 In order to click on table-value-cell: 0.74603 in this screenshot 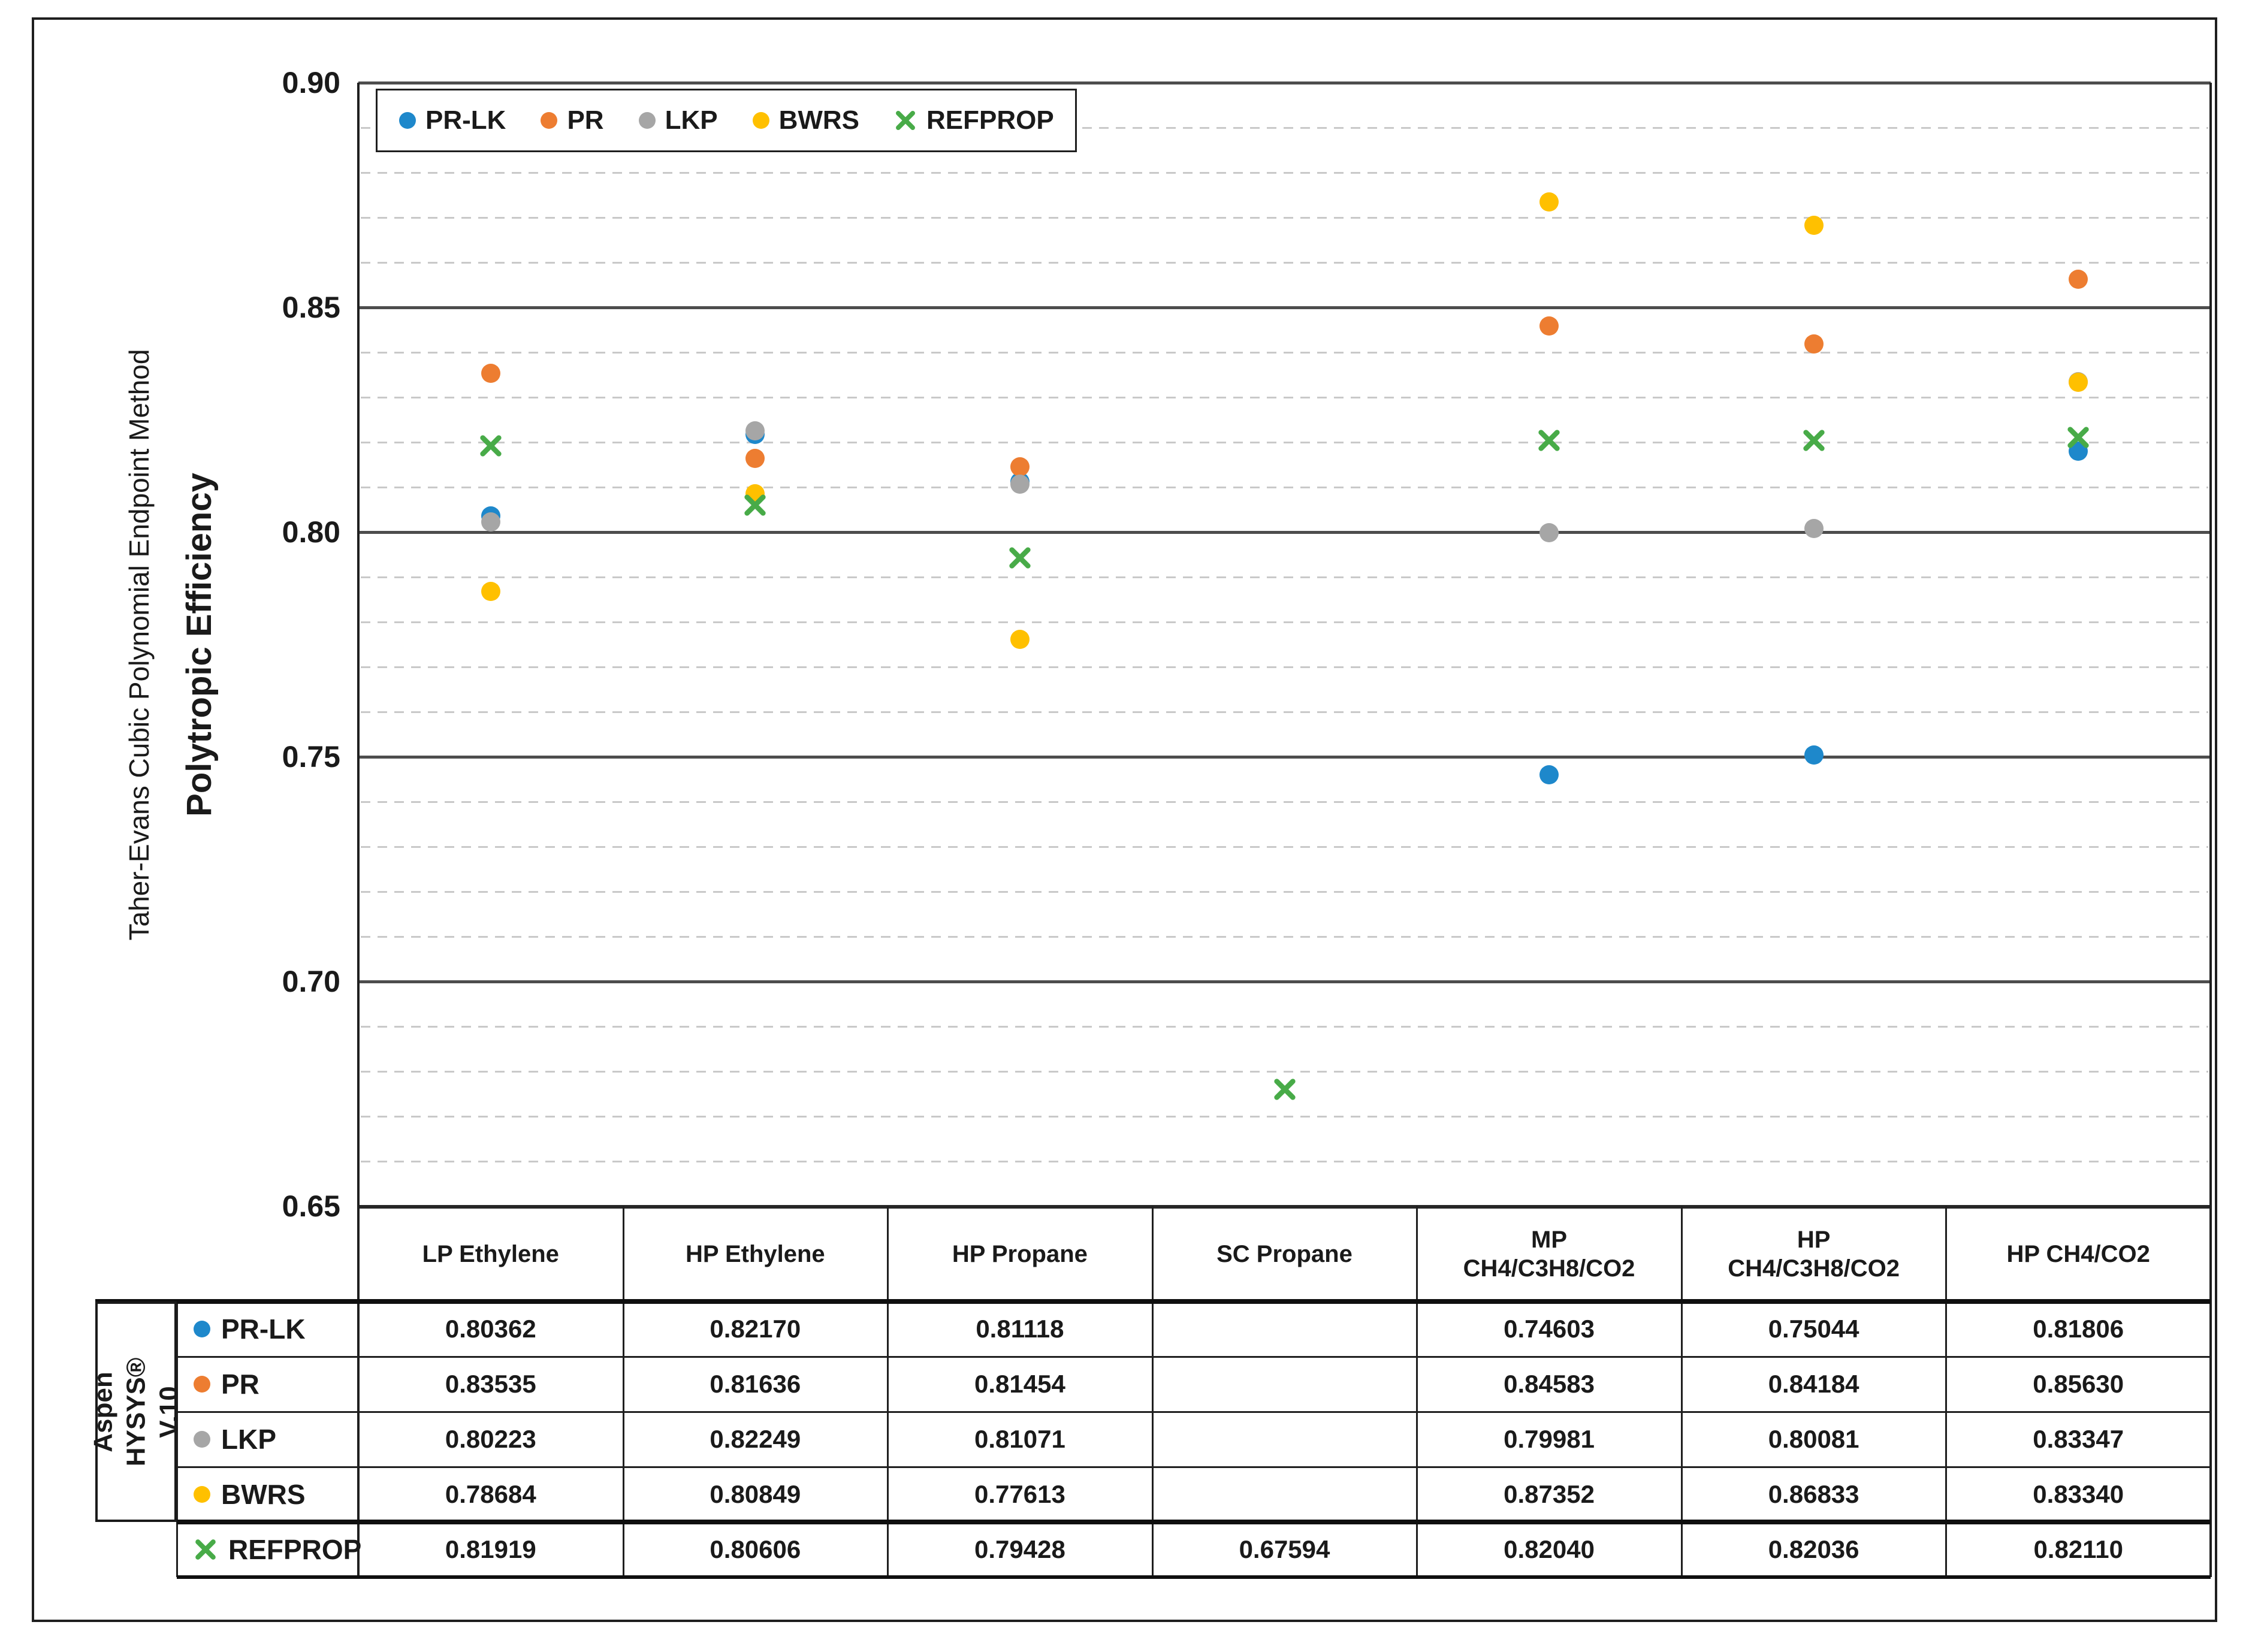, I will do `click(1549, 1329)`.